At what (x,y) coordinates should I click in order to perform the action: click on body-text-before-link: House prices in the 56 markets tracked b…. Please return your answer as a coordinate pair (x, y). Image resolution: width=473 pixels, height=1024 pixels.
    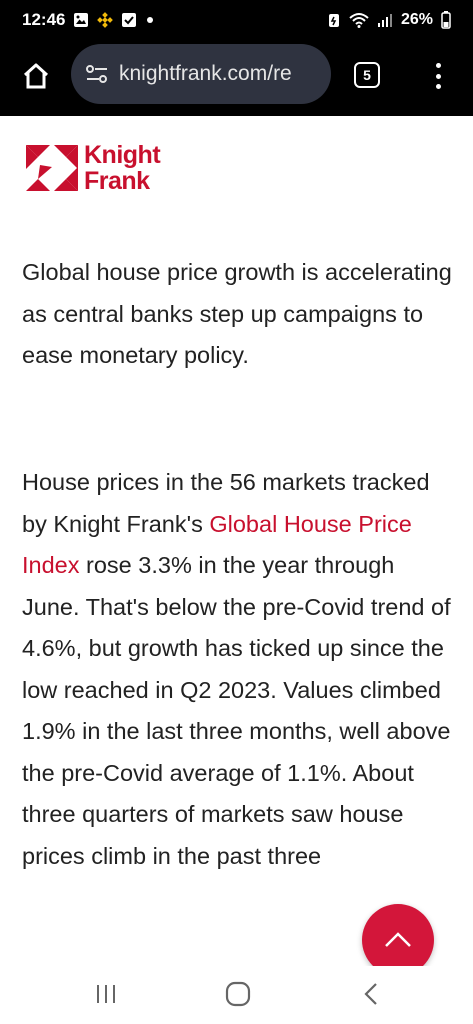
    Looking at the image, I should click on (226, 503).